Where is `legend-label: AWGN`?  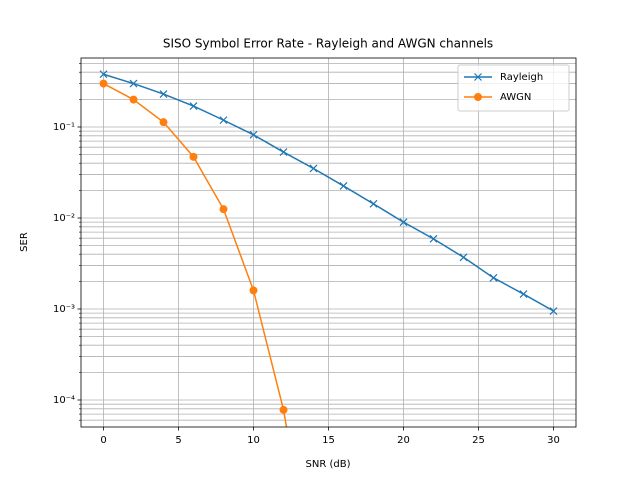
legend-label: AWGN is located at coordinates (515, 97).